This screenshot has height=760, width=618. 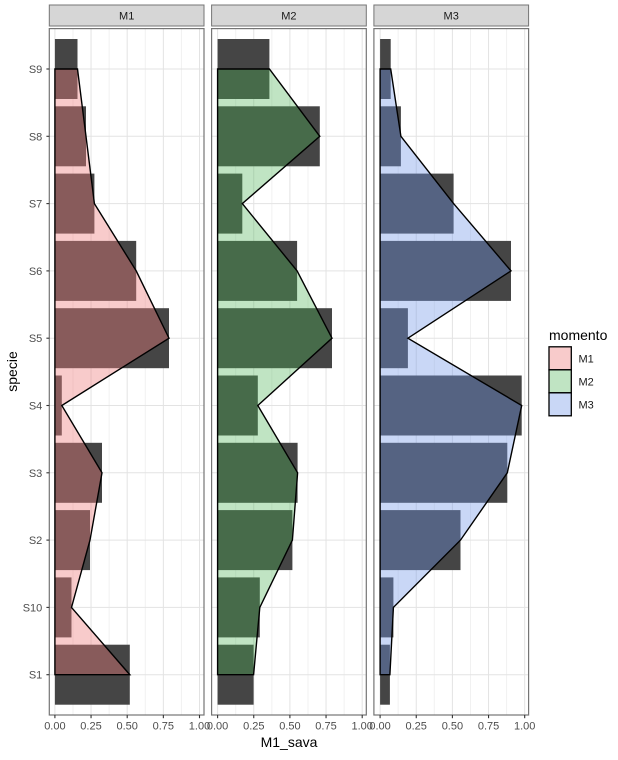 What do you see at coordinates (35, 339) in the screenshot?
I see `svg-text: S5` at bounding box center [35, 339].